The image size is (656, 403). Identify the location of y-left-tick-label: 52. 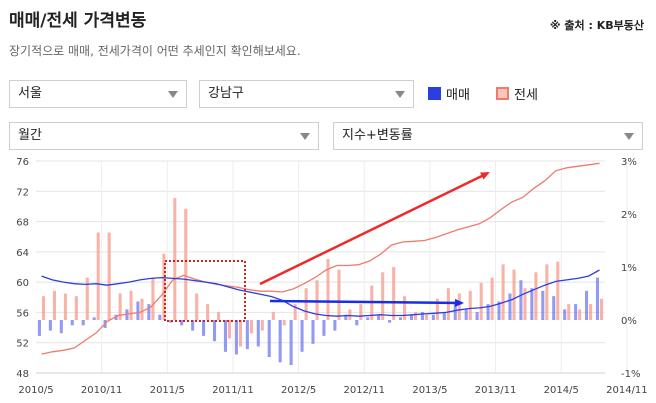
(22, 344).